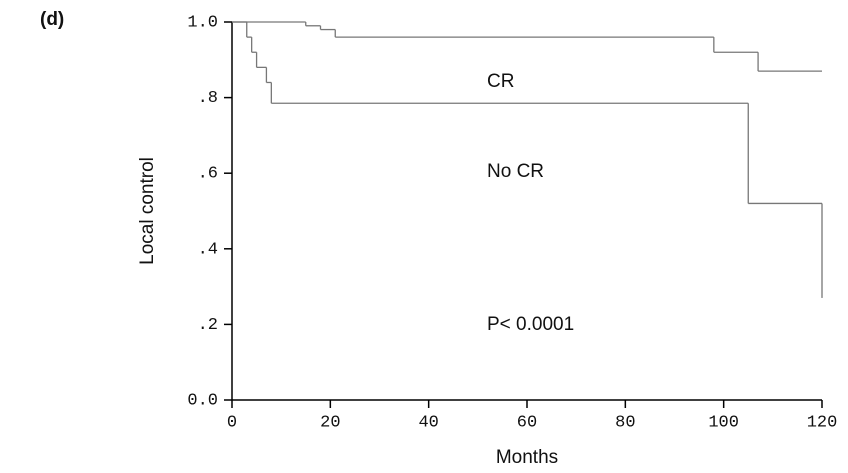  I want to click on x-tick-label: 80, so click(625, 422).